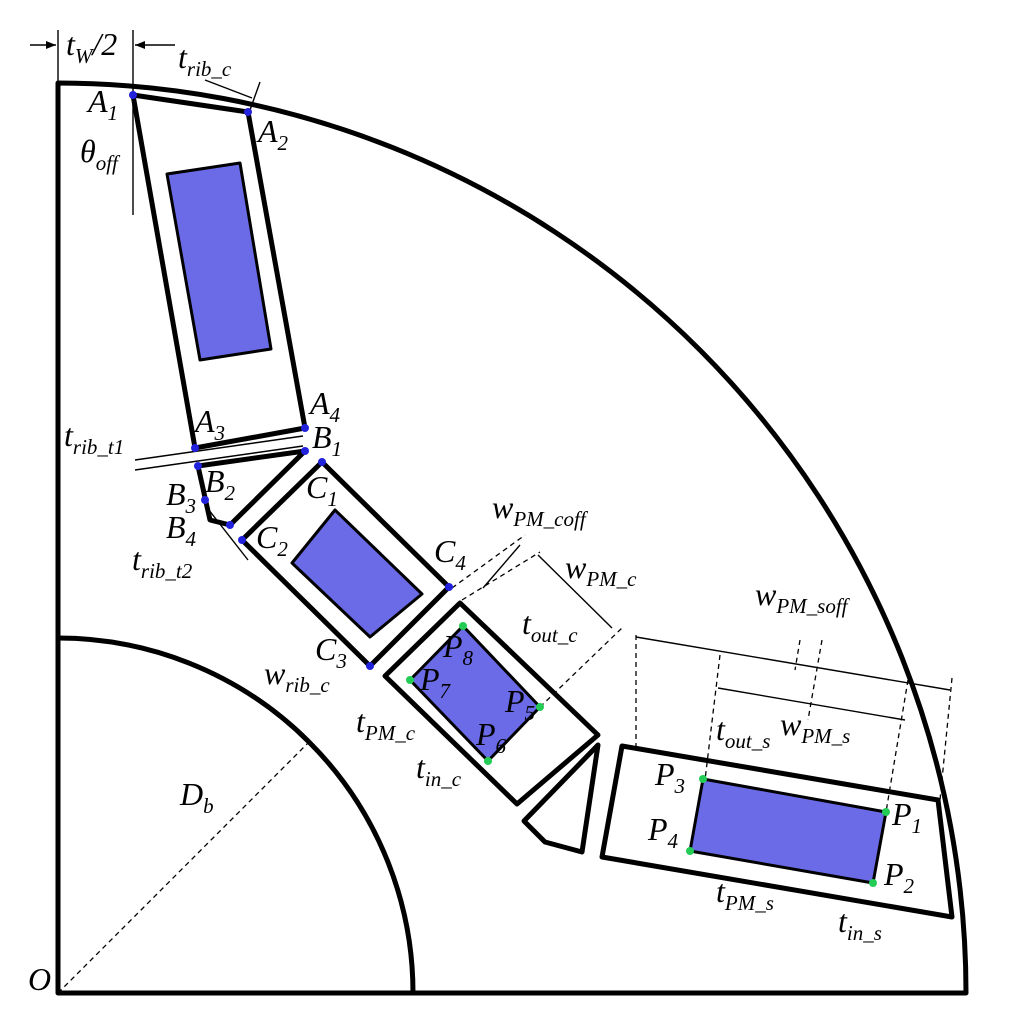  Describe the element at coordinates (601, 570) in the screenshot. I see `label-w-pm-c: wPM_c` at that location.